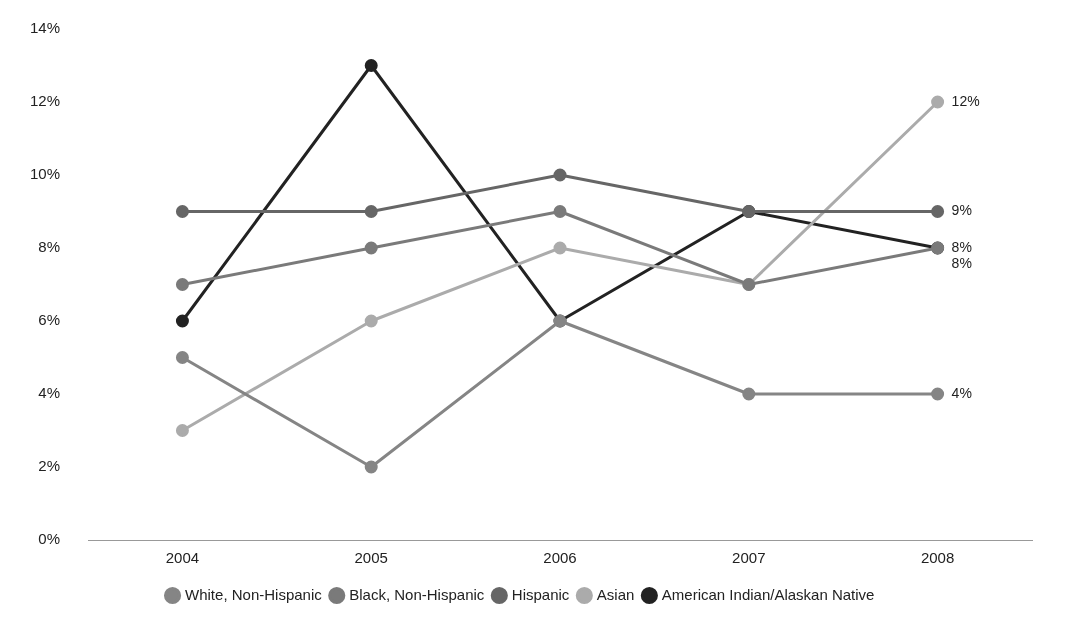  I want to click on y-tick-label: 10%, so click(45, 174).